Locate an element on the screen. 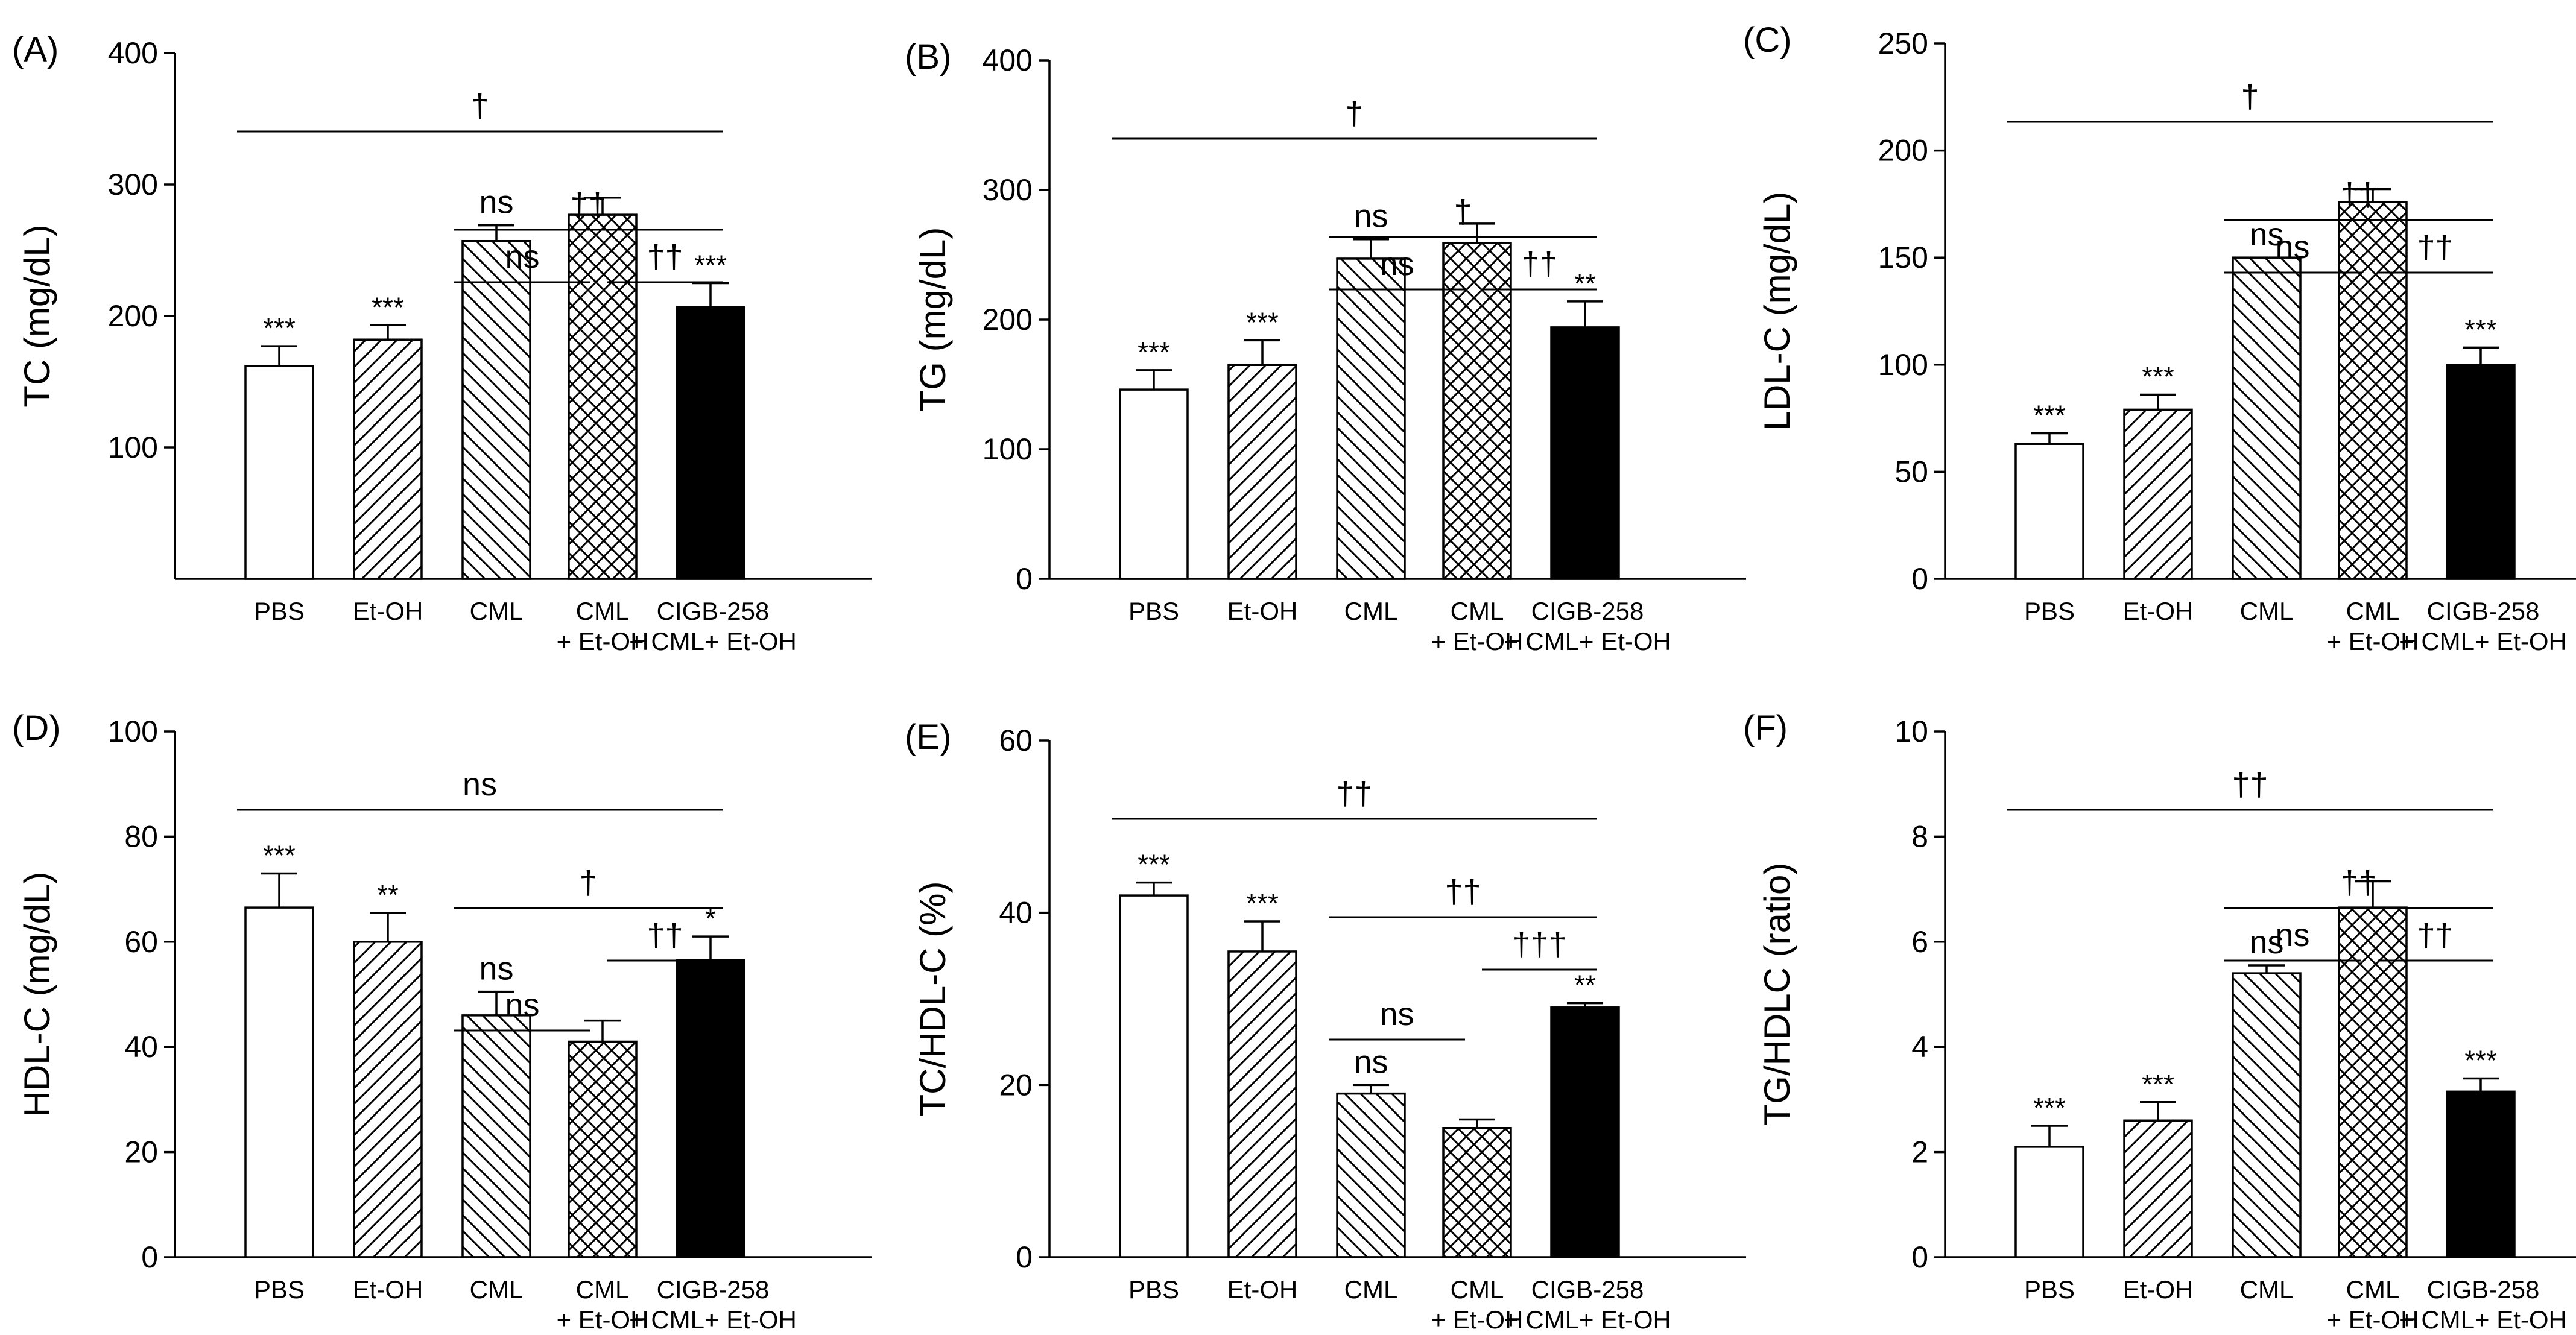 Image resolution: width=2576 pixels, height=1335 pixels. comparison-label: ††† is located at coordinates (1539, 944).